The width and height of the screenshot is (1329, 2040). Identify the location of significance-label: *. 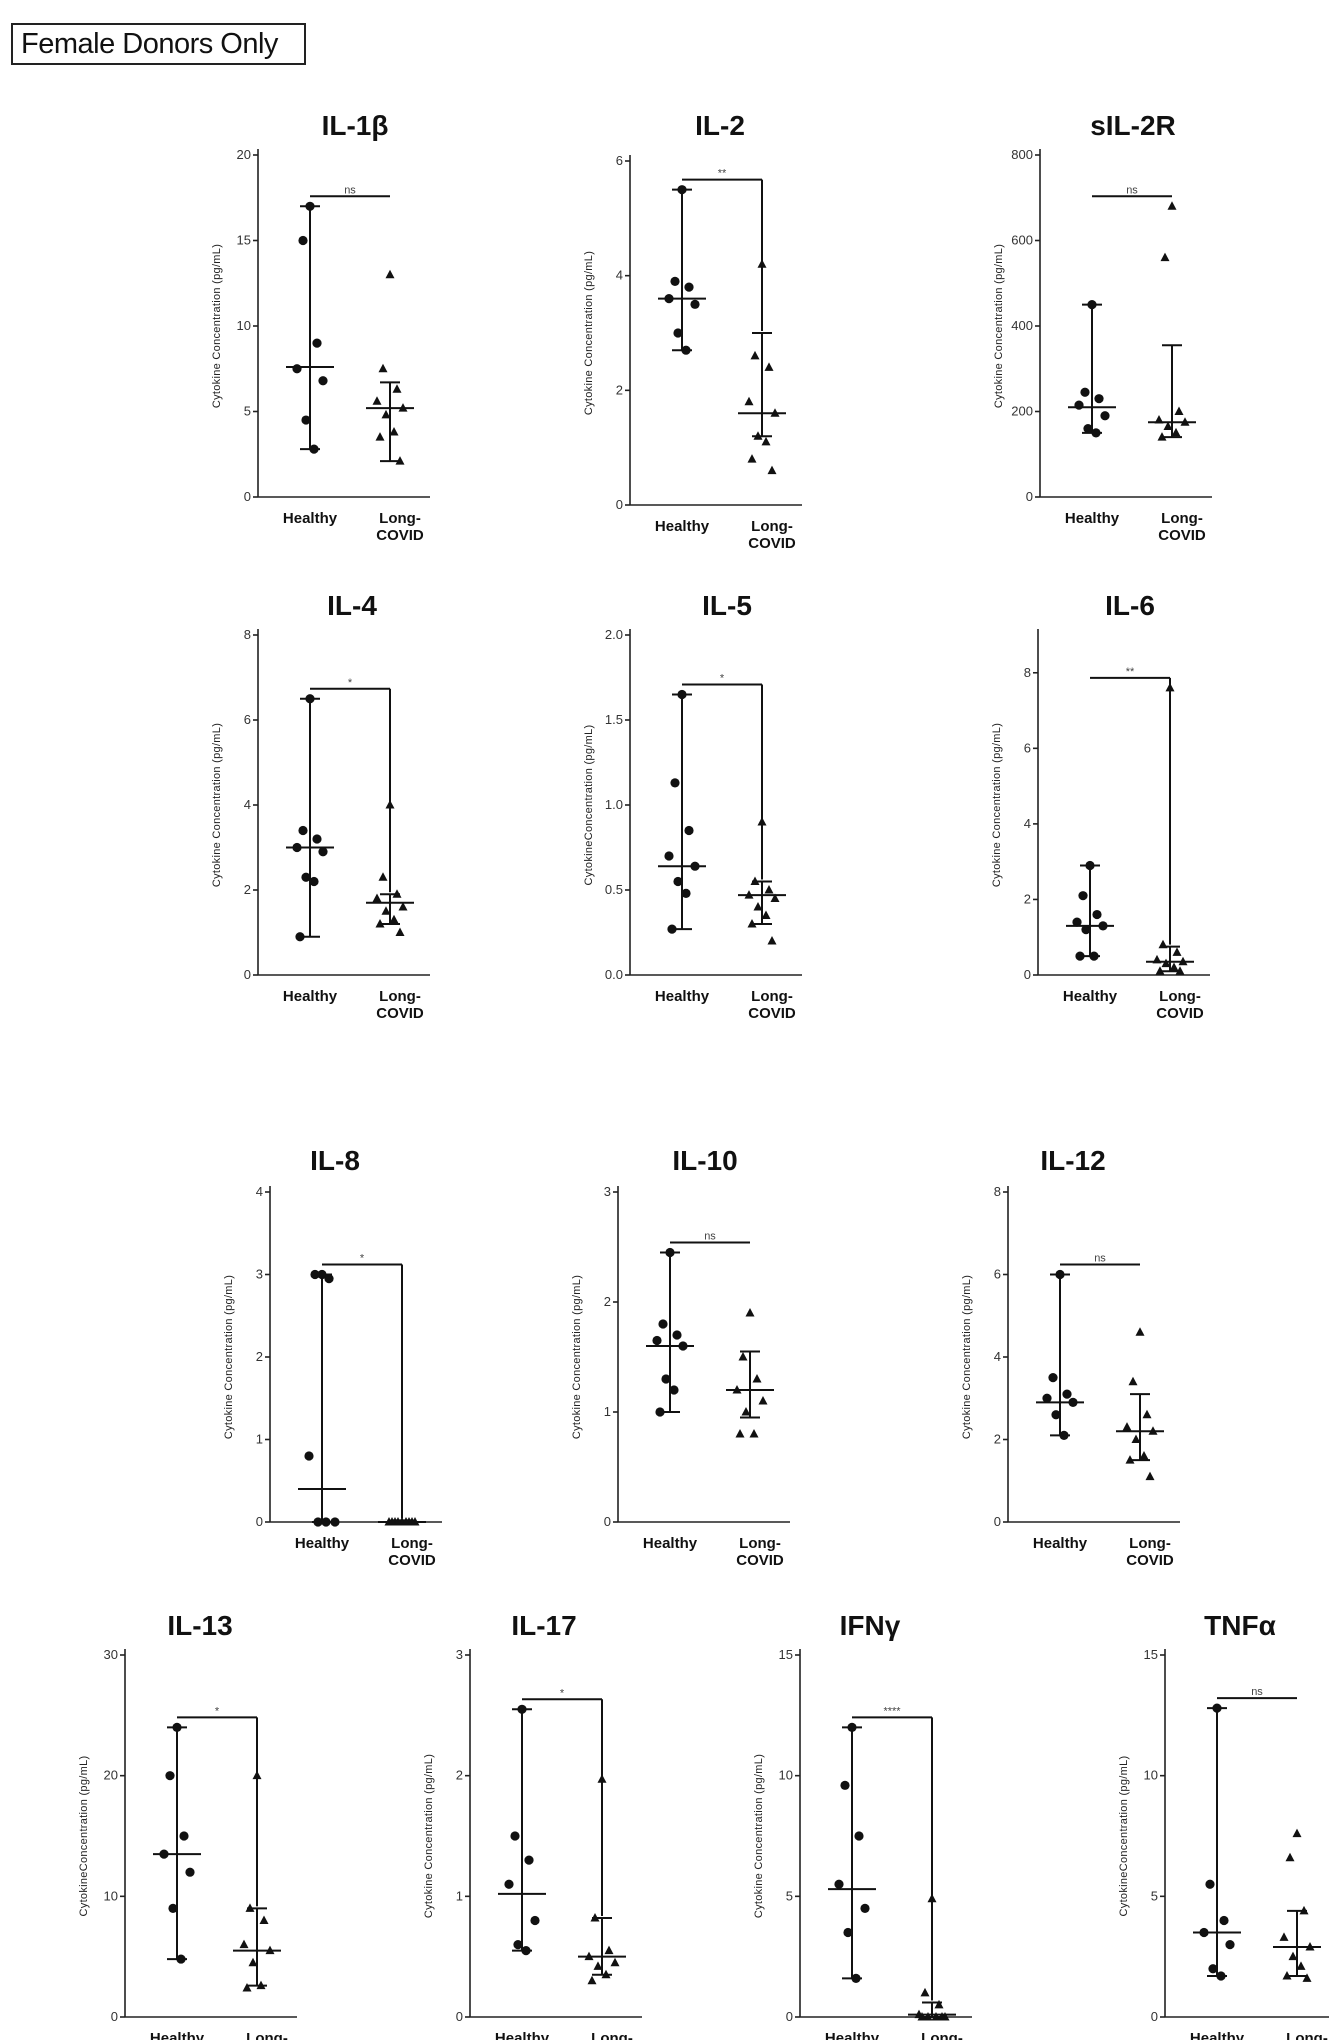
(562, 1693).